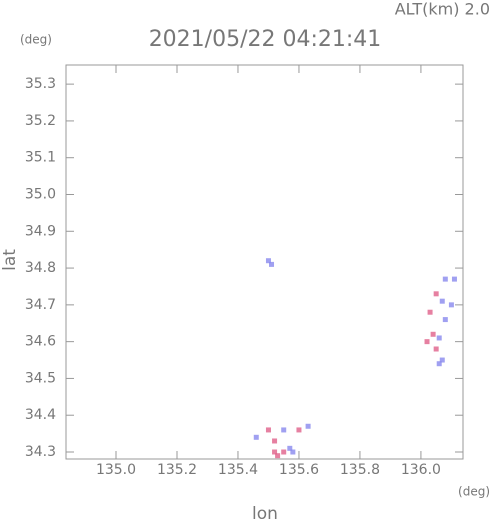 This screenshot has width=491, height=525. What do you see at coordinates (238, 470) in the screenshot?
I see `x-tick-label: 135.4` at bounding box center [238, 470].